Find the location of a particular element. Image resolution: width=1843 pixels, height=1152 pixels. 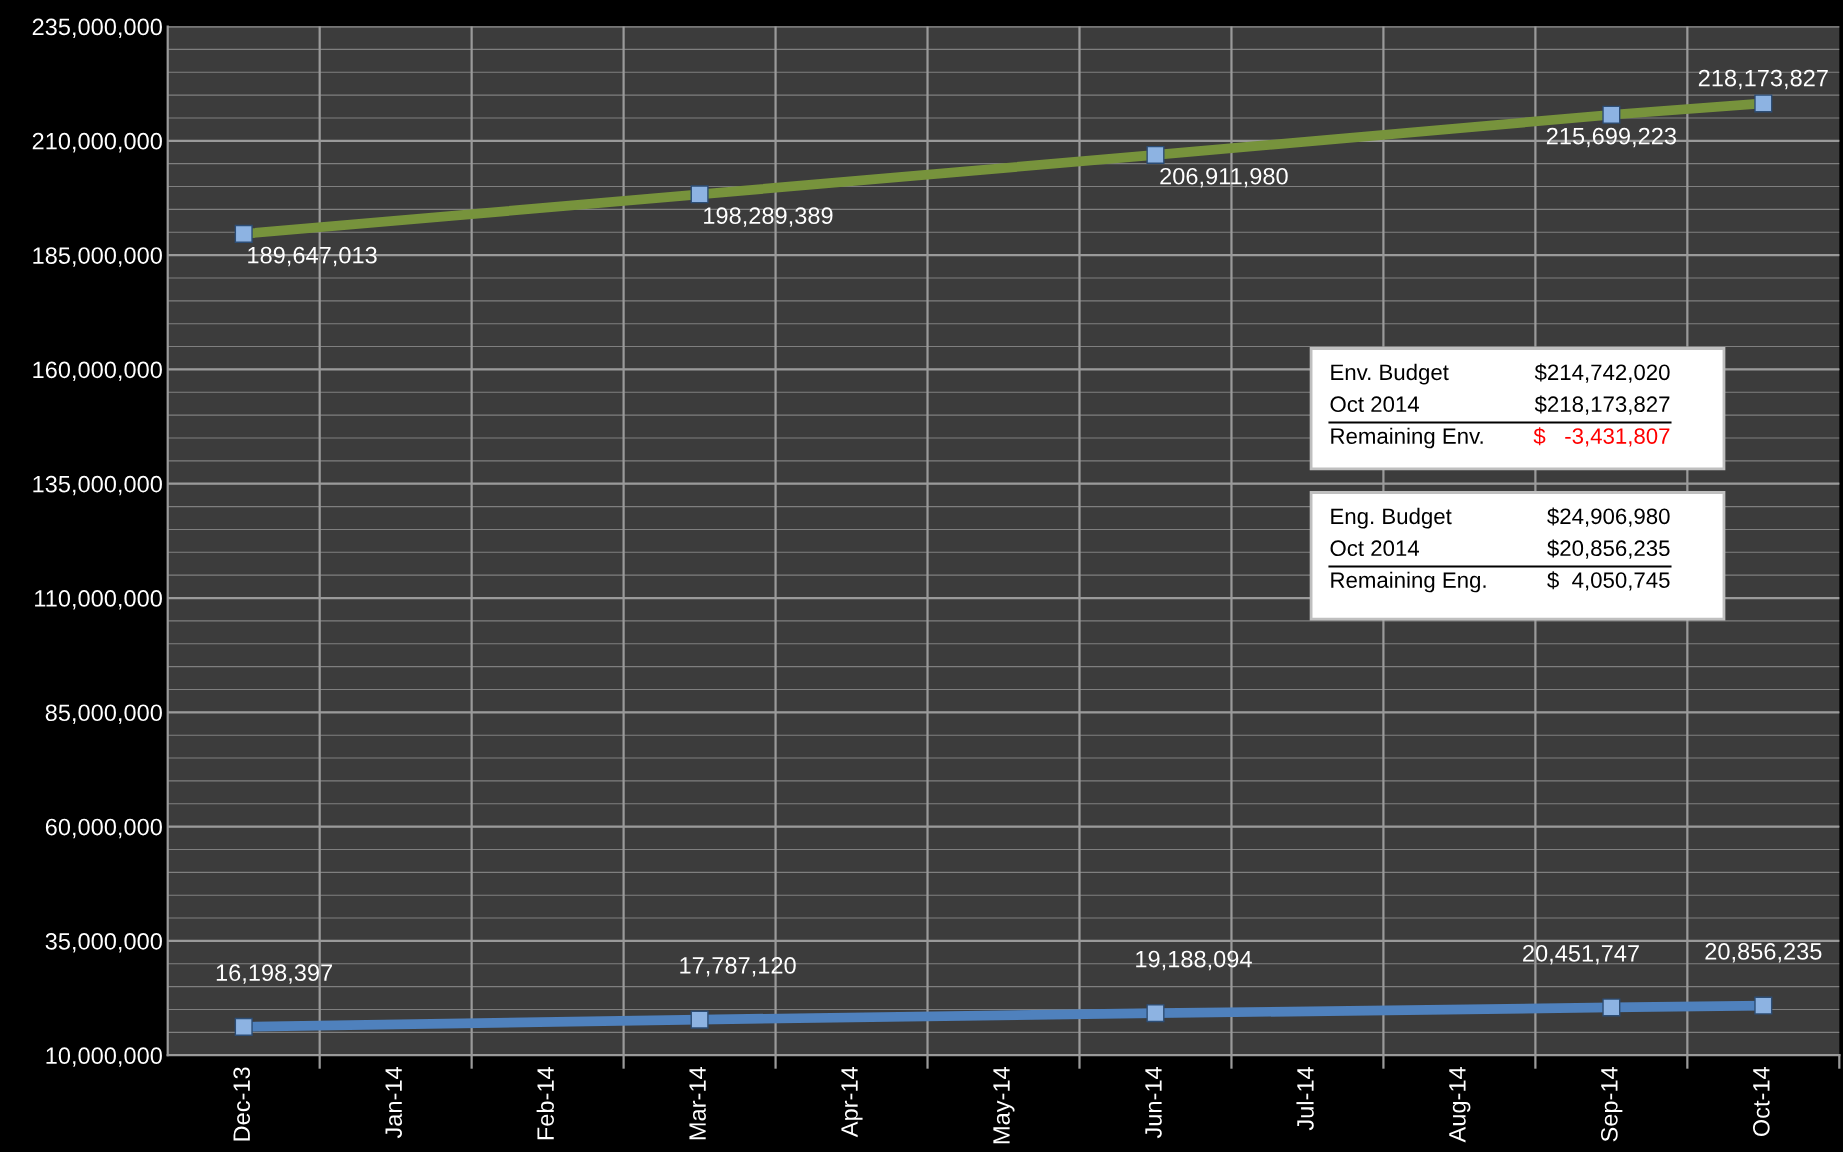

data-label: 189,647,013 is located at coordinates (312, 256).